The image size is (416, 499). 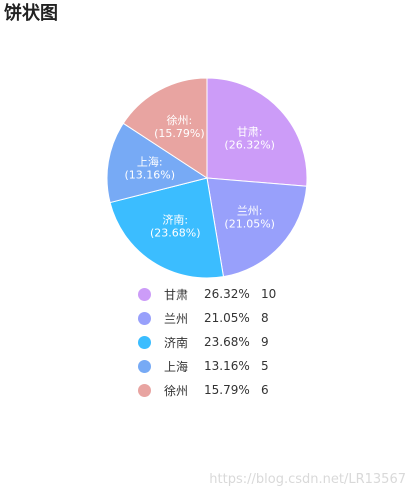 What do you see at coordinates (227, 342) in the screenshot?
I see `legend-percent: 23.68%` at bounding box center [227, 342].